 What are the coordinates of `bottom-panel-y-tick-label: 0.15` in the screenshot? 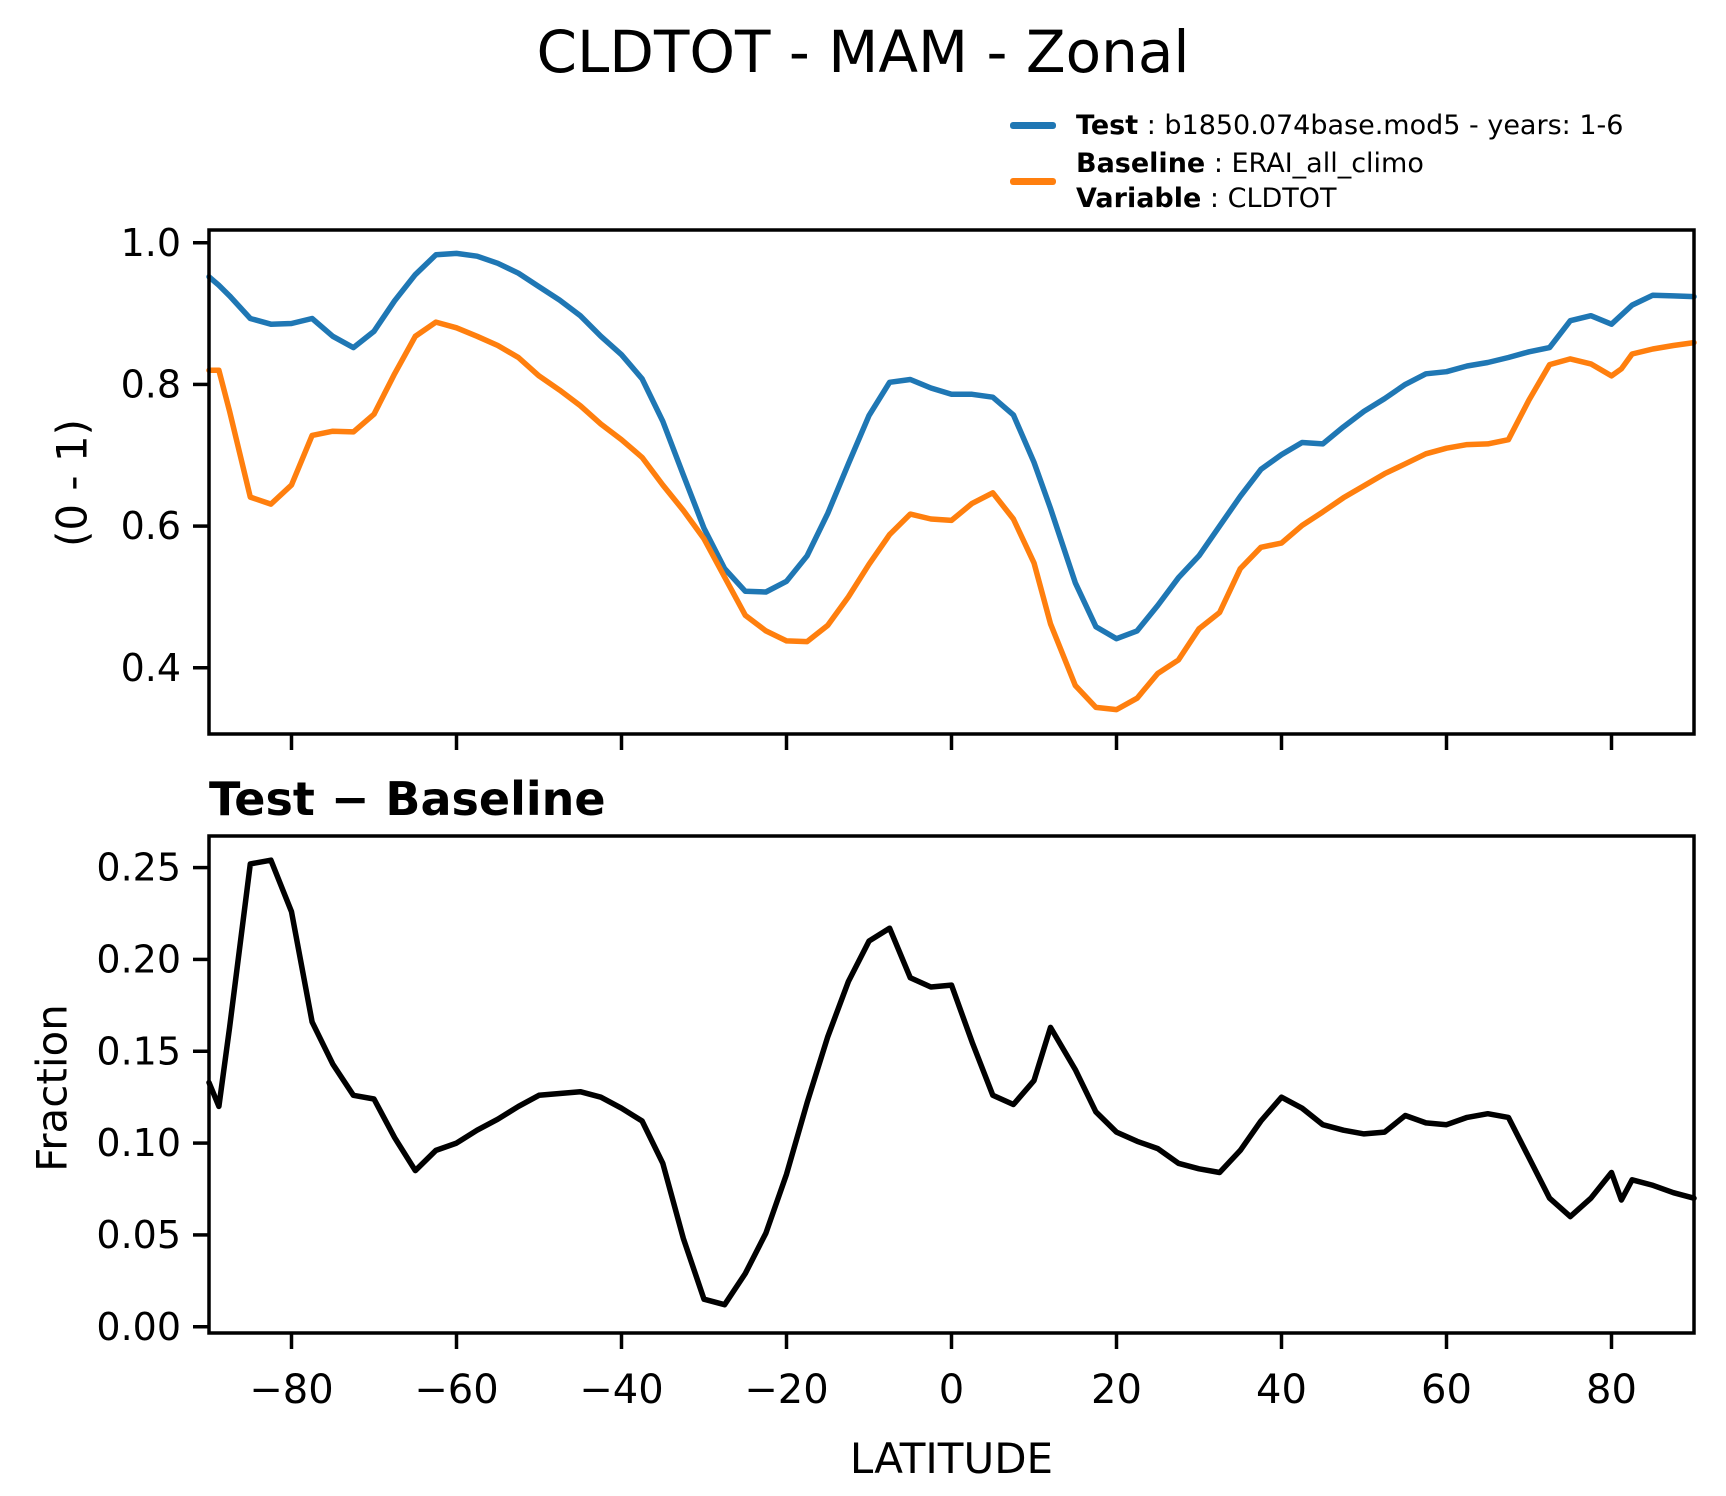 It's located at (138, 1051).